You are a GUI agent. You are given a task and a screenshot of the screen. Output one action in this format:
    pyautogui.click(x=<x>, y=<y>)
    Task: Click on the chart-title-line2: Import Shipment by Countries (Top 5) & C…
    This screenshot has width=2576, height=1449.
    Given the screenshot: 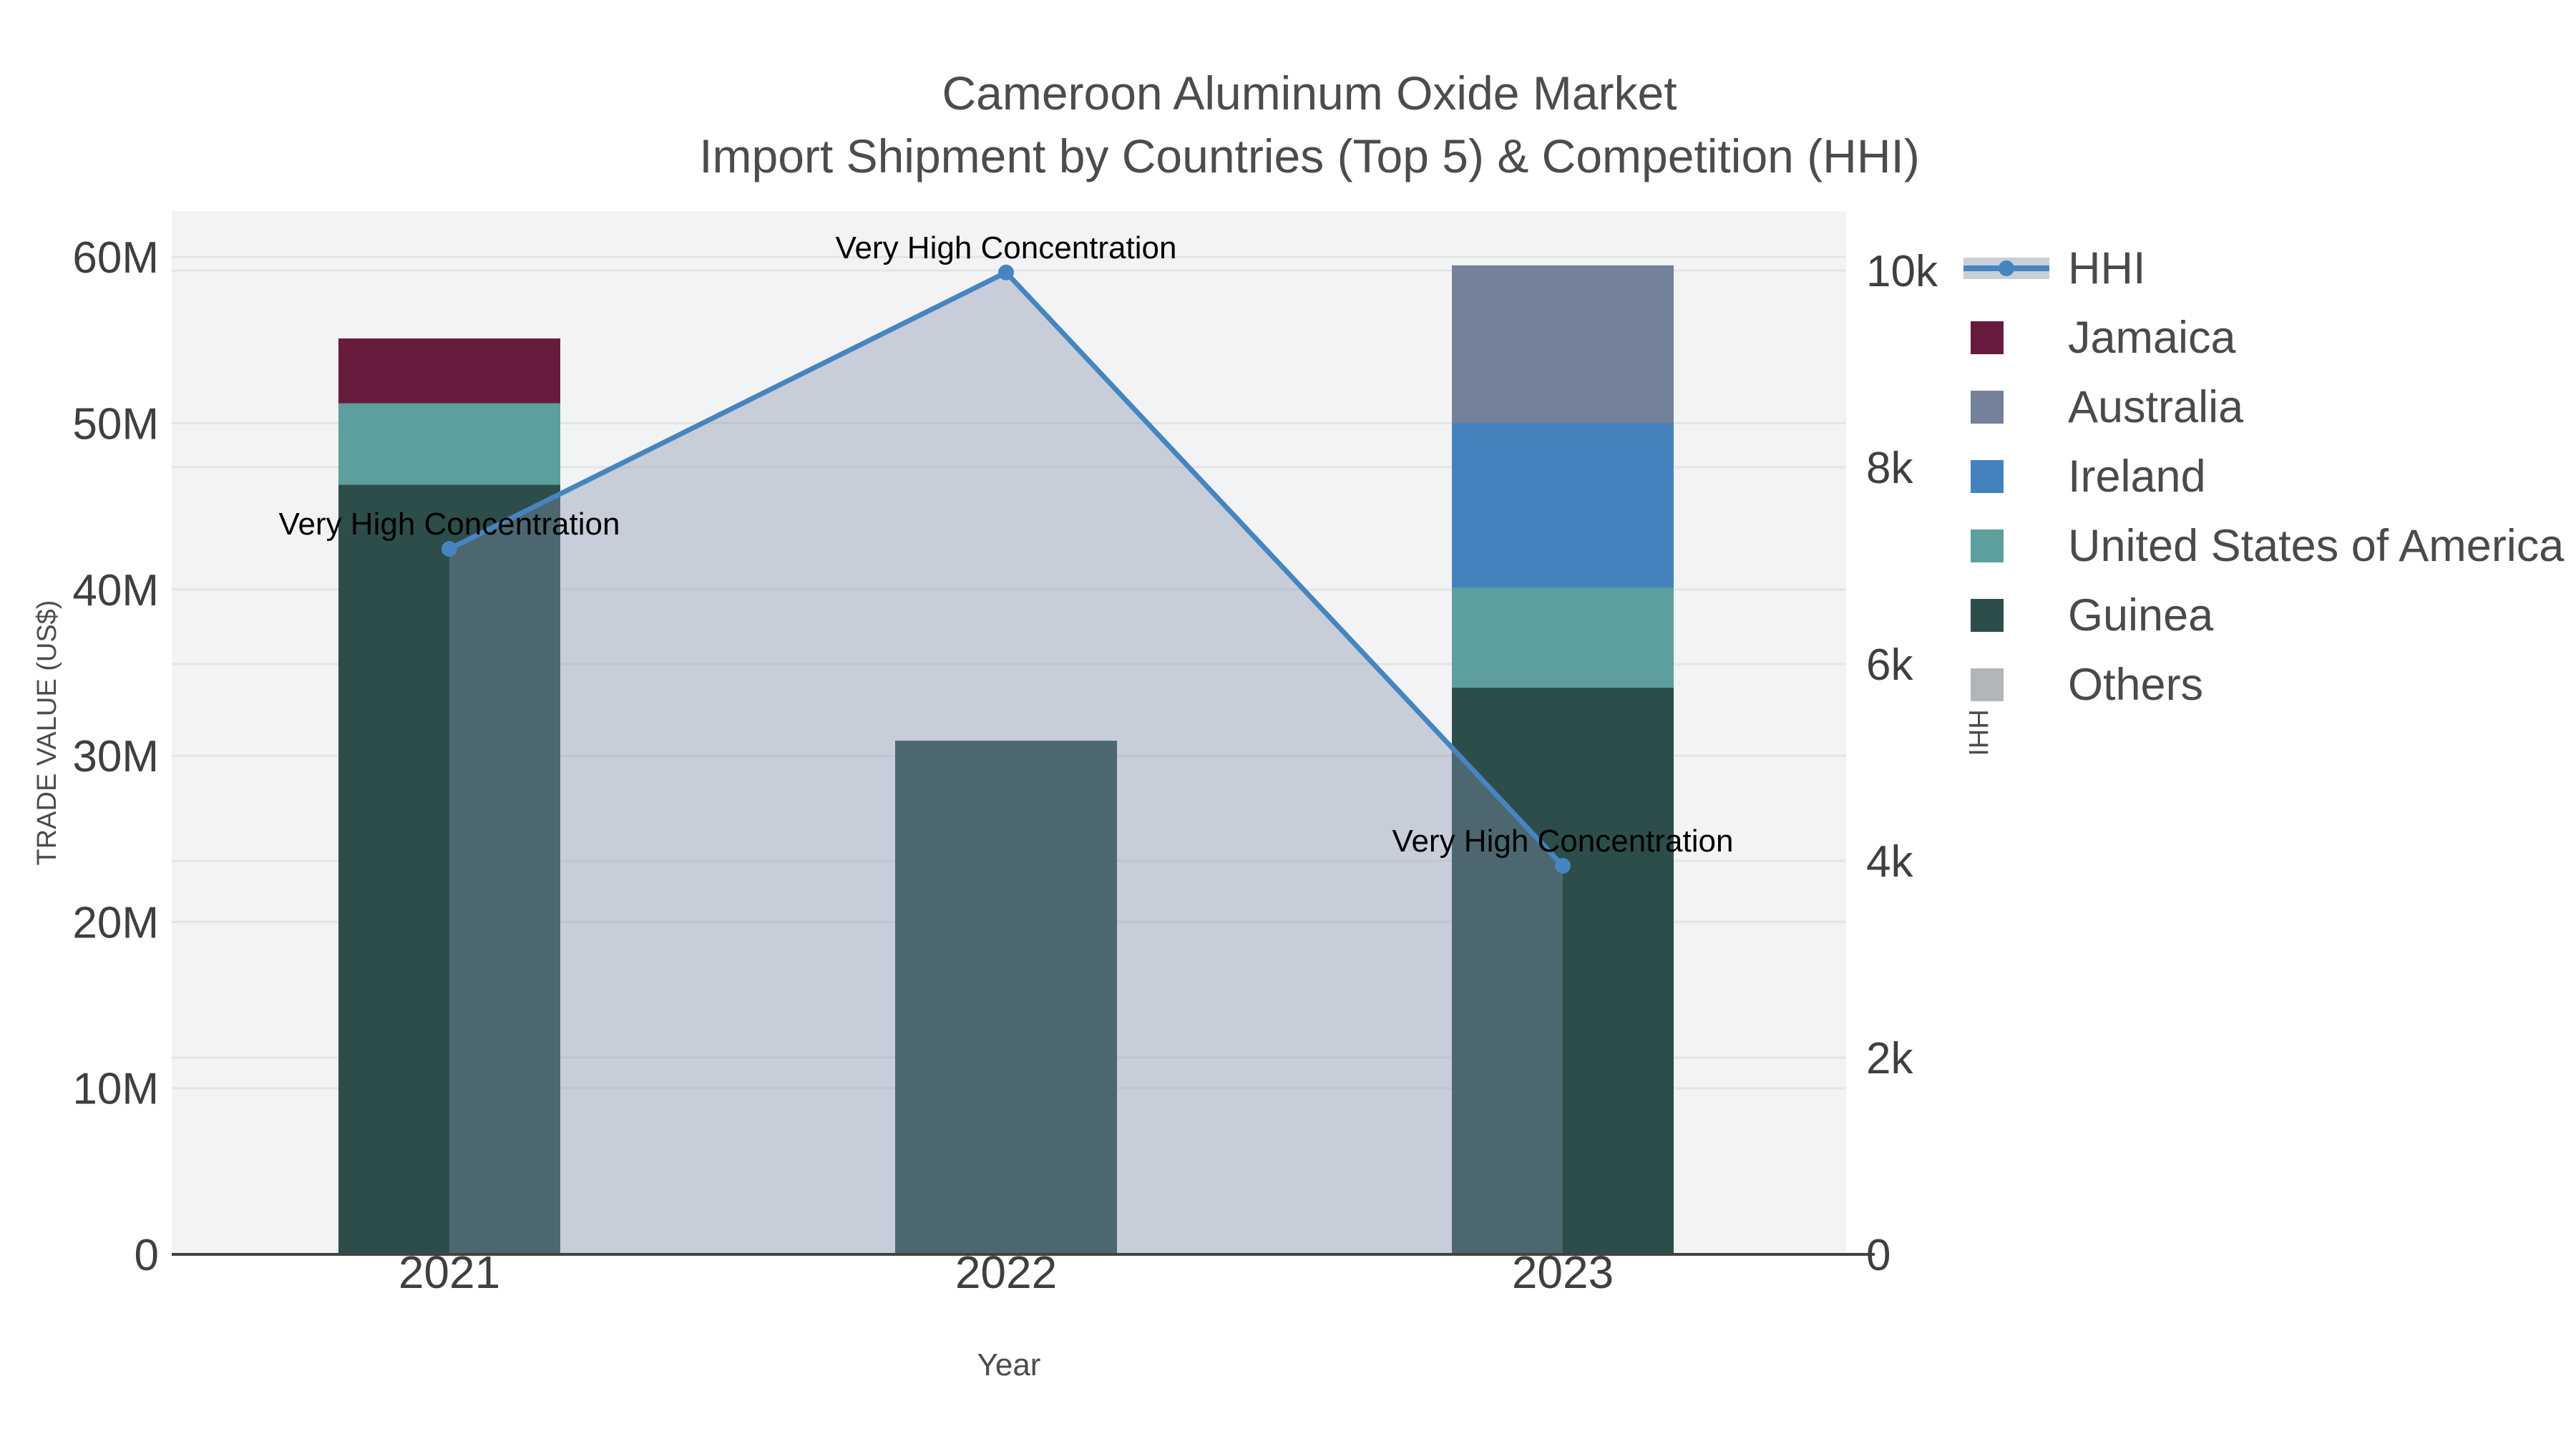 What is the action you would take?
    pyautogui.click(x=1309, y=156)
    